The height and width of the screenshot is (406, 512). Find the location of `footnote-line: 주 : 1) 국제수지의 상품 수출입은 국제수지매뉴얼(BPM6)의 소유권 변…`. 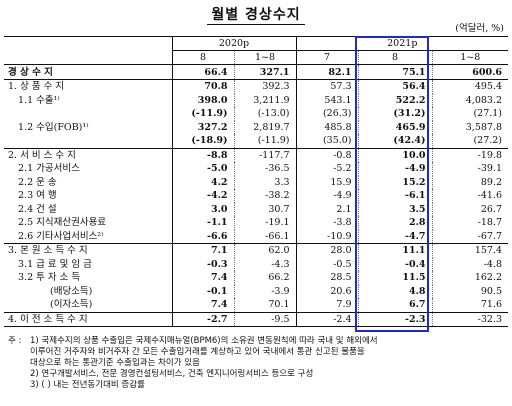

footnote-line: 주 : 1) 국제수지의 상품 수출입은 국제수지매뉴얼(BPM6)의 소유권 변… is located at coordinates (256, 341).